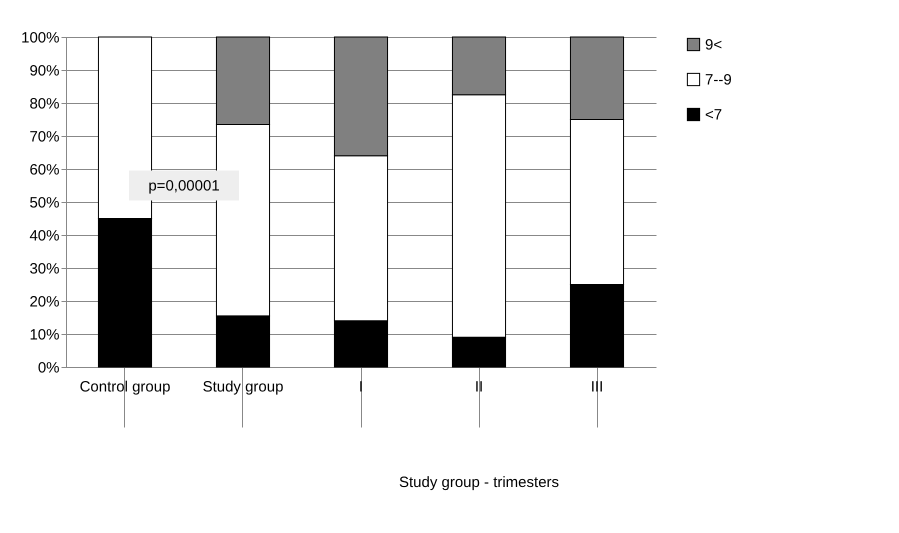 The width and height of the screenshot is (899, 533). I want to click on y-tick-label: 20%, so click(44, 302).